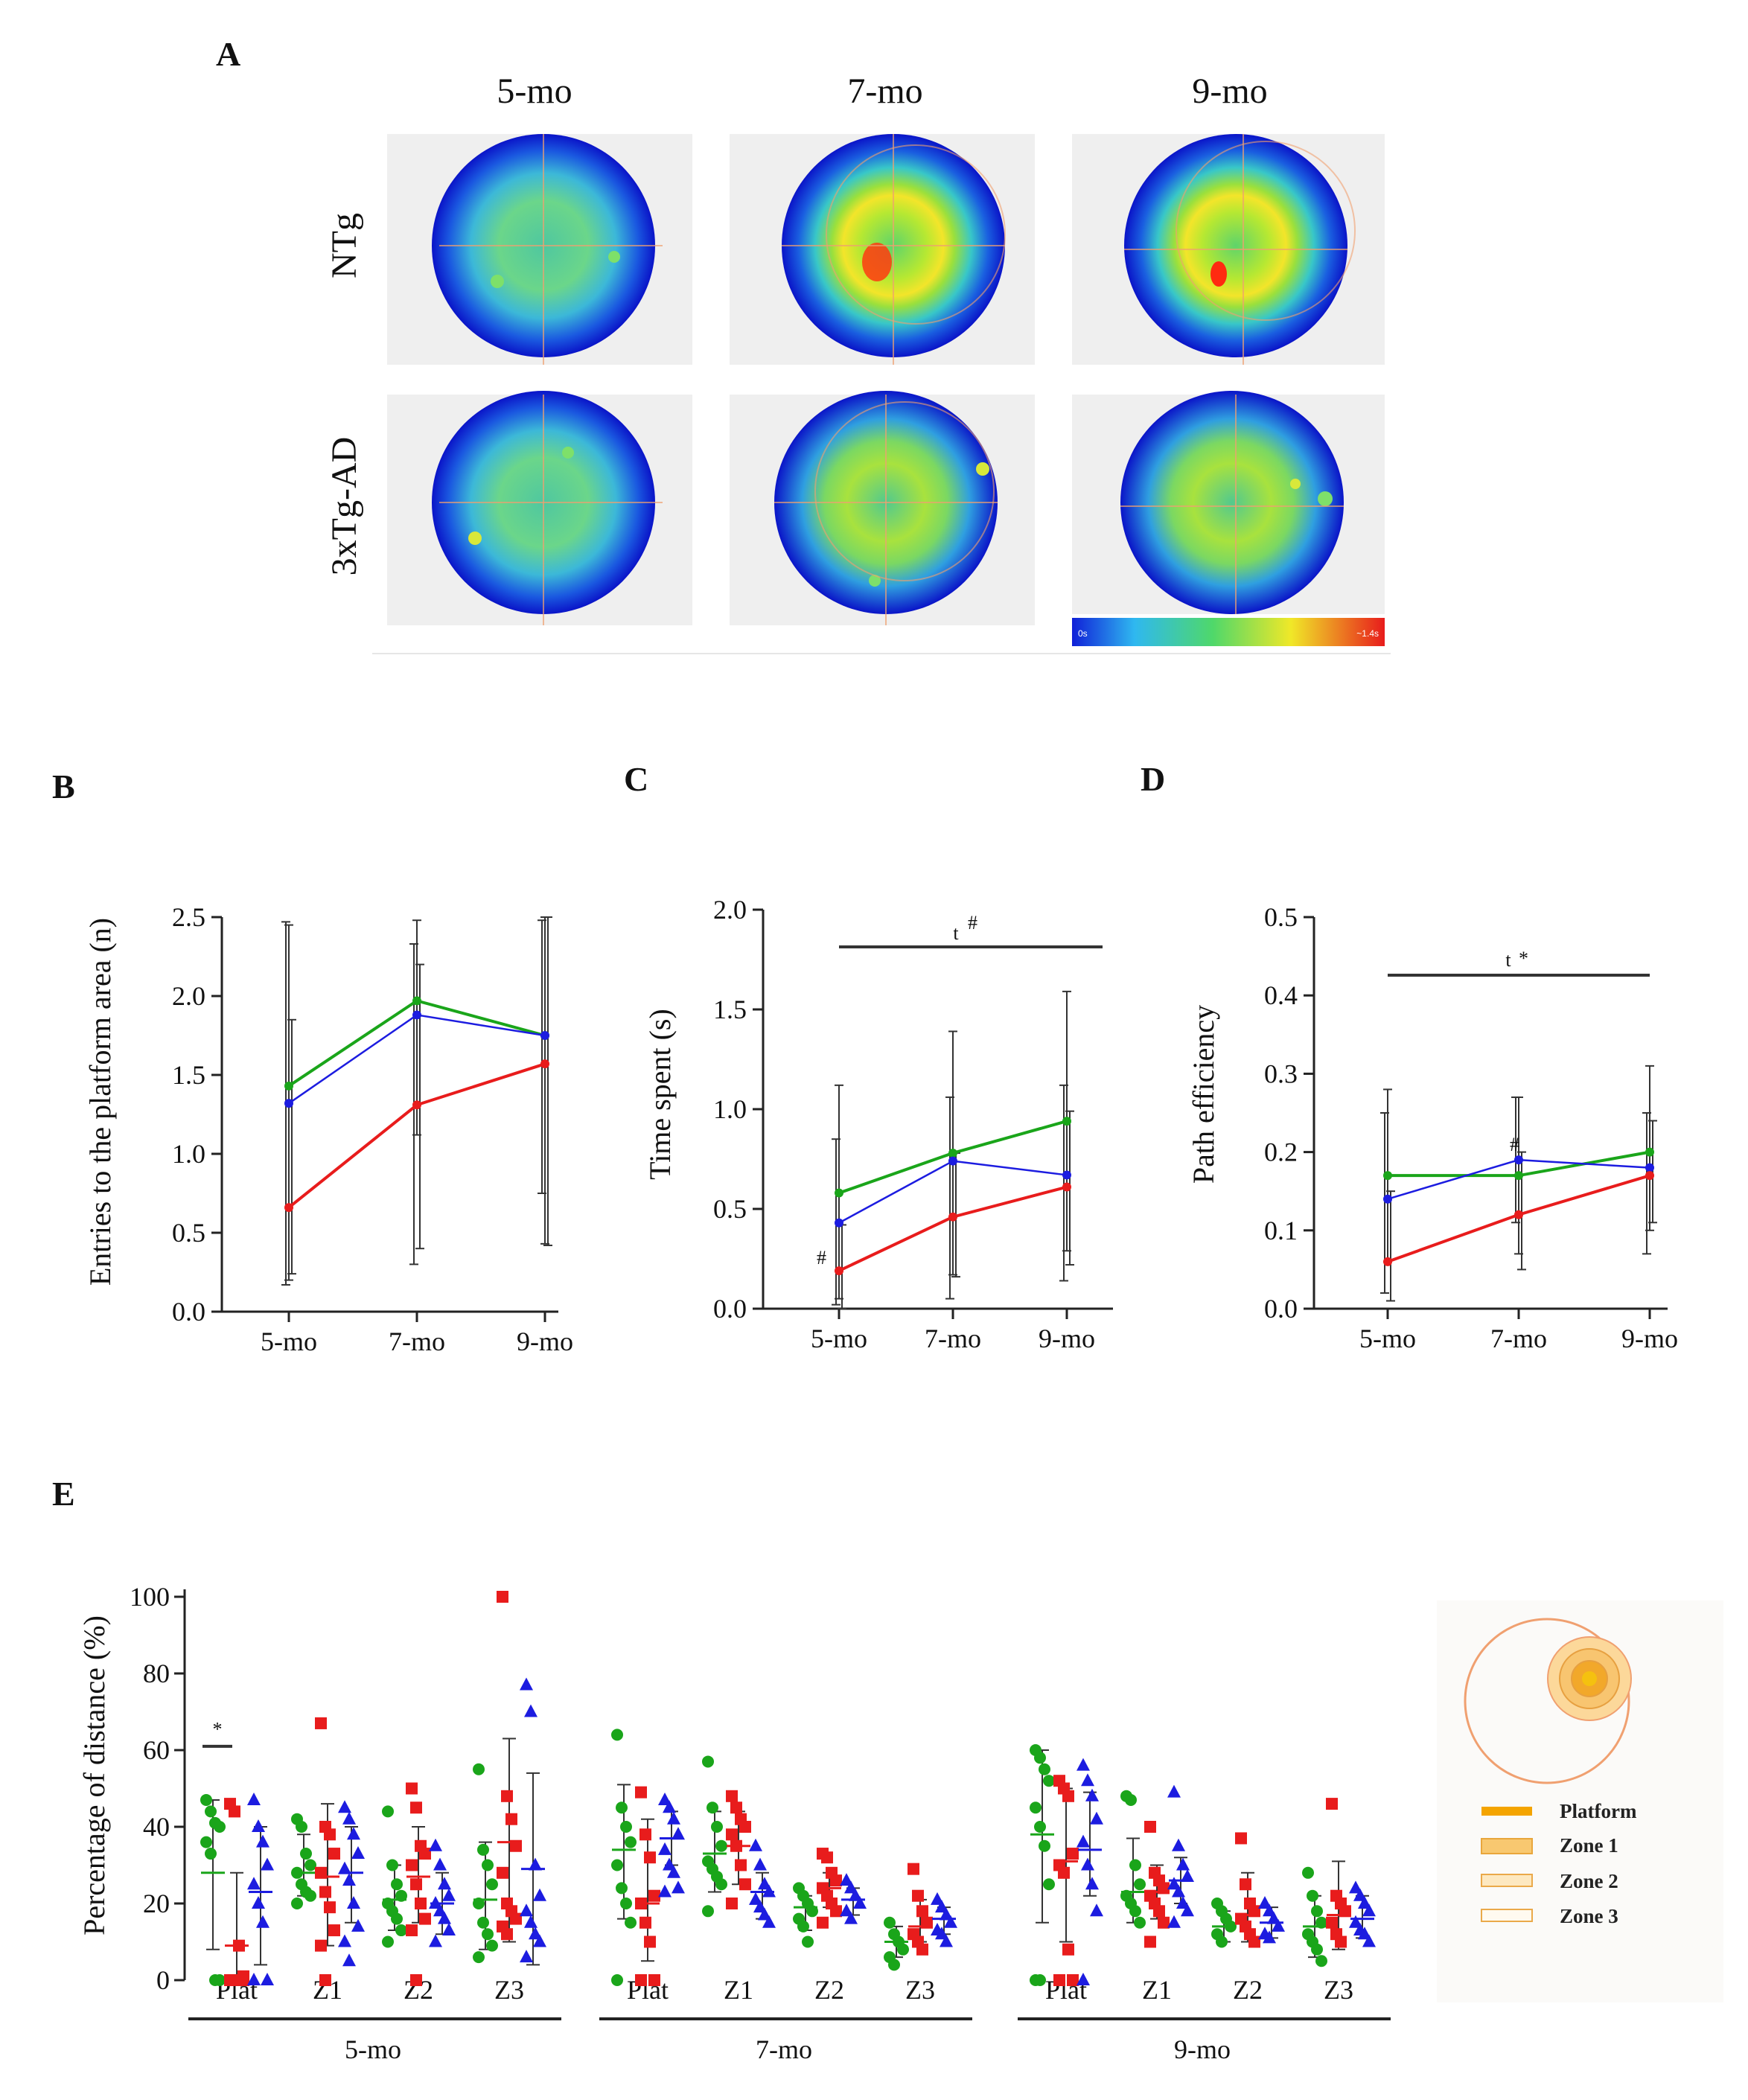 The image size is (1748, 2100). I want to click on y-tick-label: 60, so click(157, 1750).